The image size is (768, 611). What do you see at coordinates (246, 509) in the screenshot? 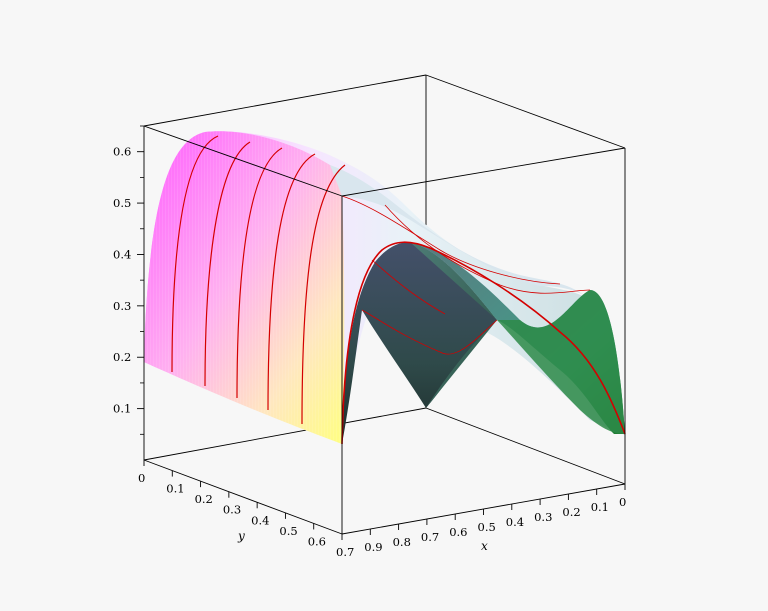
I see `y-axis: 0 0.1 0.2 0.3 0.4 0.5 0.6 0.7` at bounding box center [246, 509].